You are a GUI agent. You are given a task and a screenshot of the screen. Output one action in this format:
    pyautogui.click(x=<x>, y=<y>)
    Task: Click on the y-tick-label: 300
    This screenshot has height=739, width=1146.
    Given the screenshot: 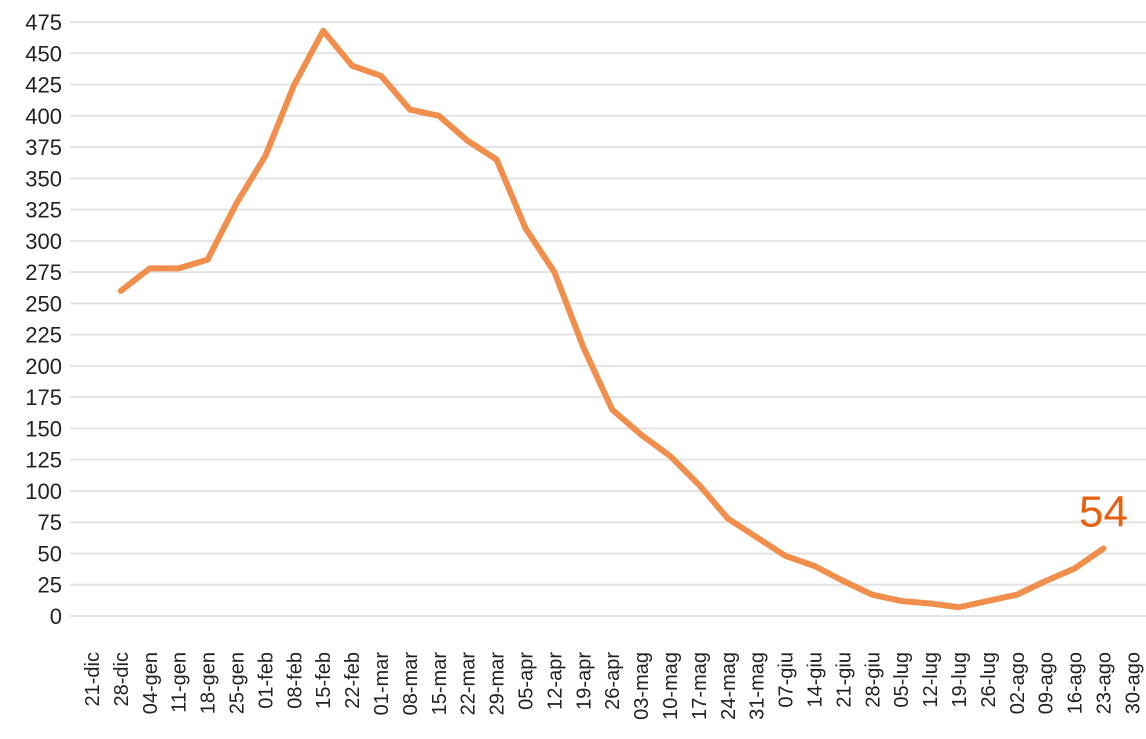 What is the action you would take?
    pyautogui.click(x=43, y=241)
    